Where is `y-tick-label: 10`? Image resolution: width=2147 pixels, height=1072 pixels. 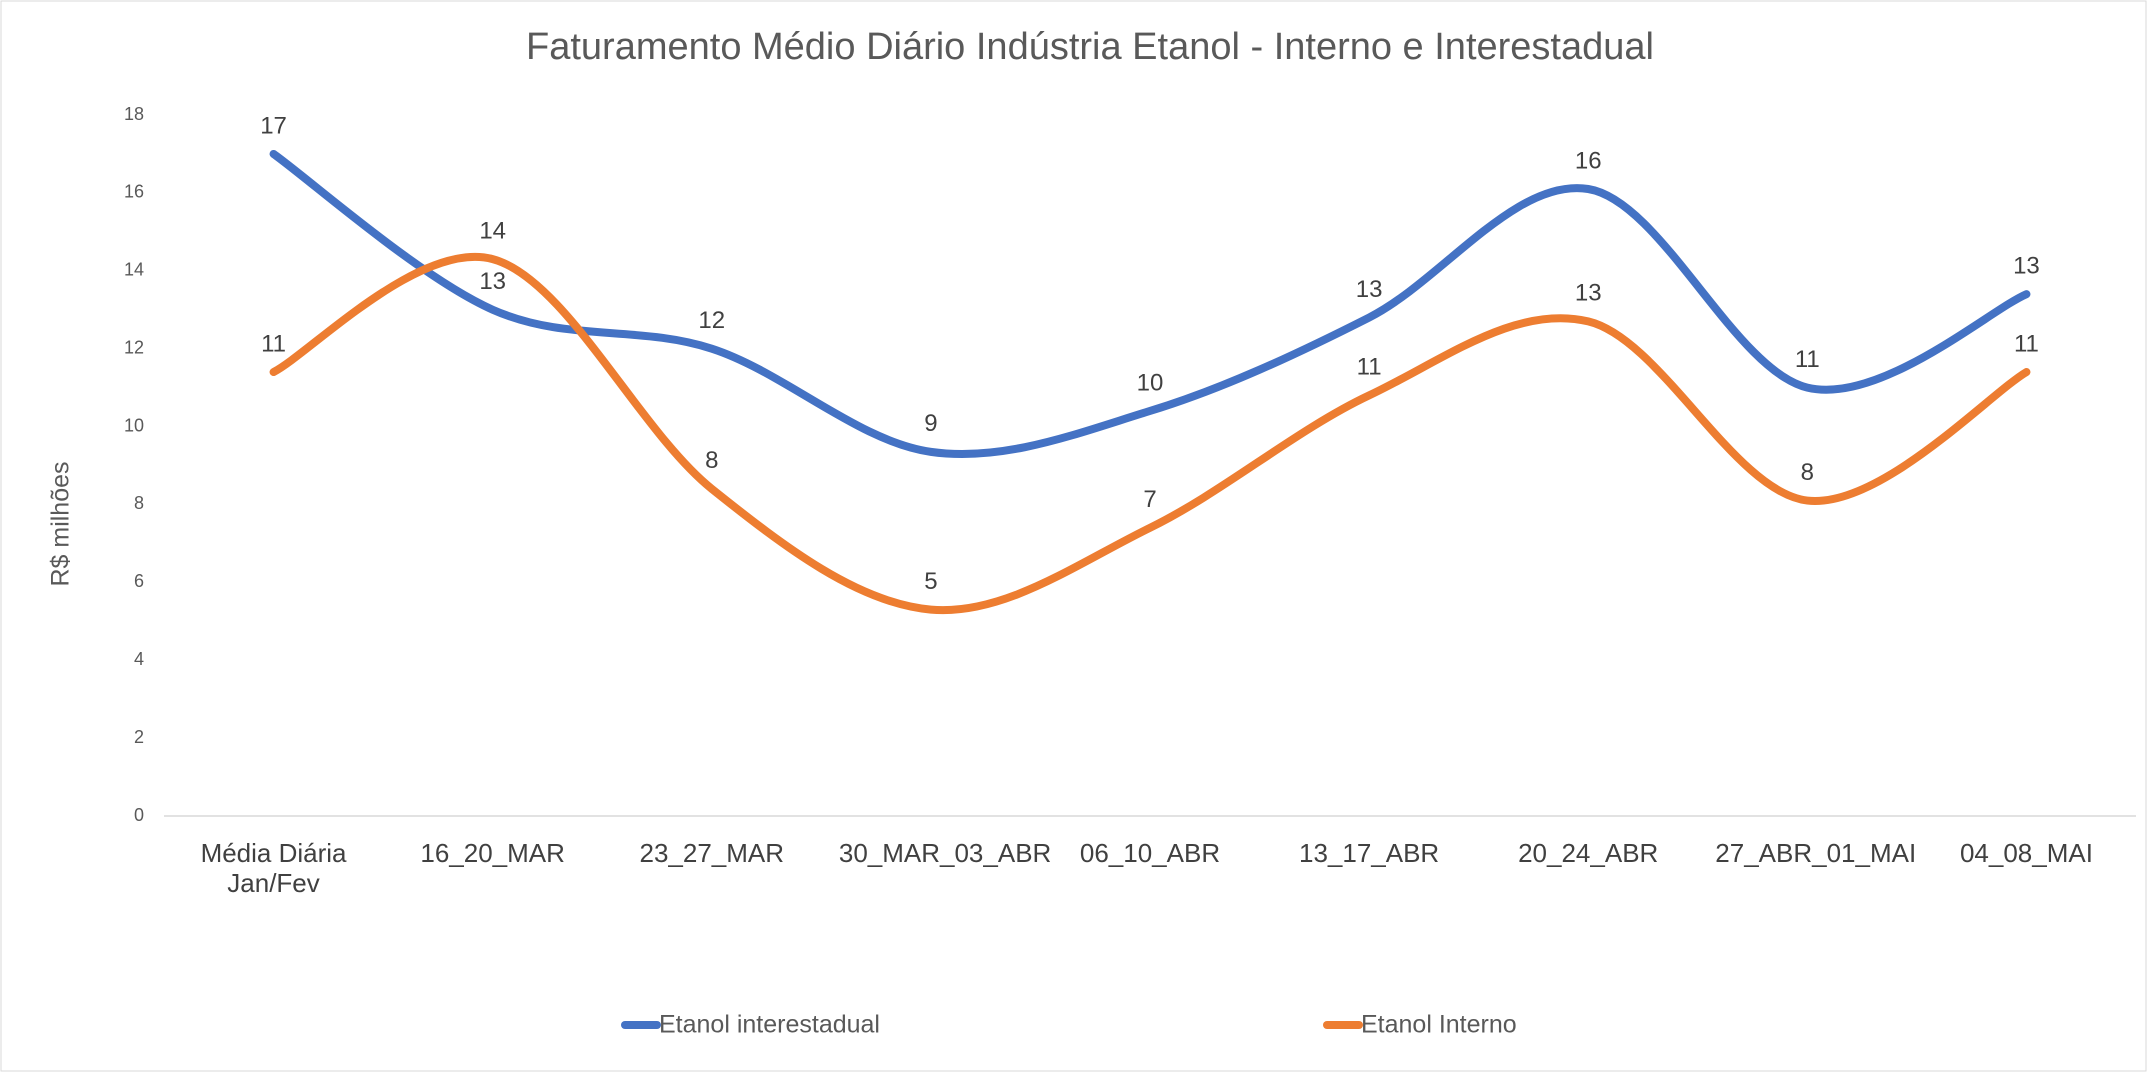 y-tick-label: 10 is located at coordinates (134, 425).